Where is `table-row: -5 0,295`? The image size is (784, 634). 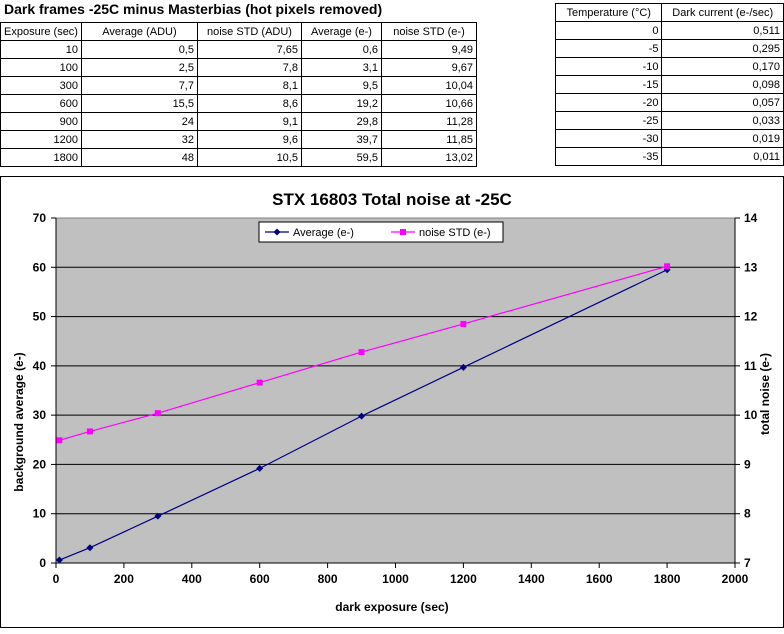 table-row: -5 0,295 is located at coordinates (669, 48).